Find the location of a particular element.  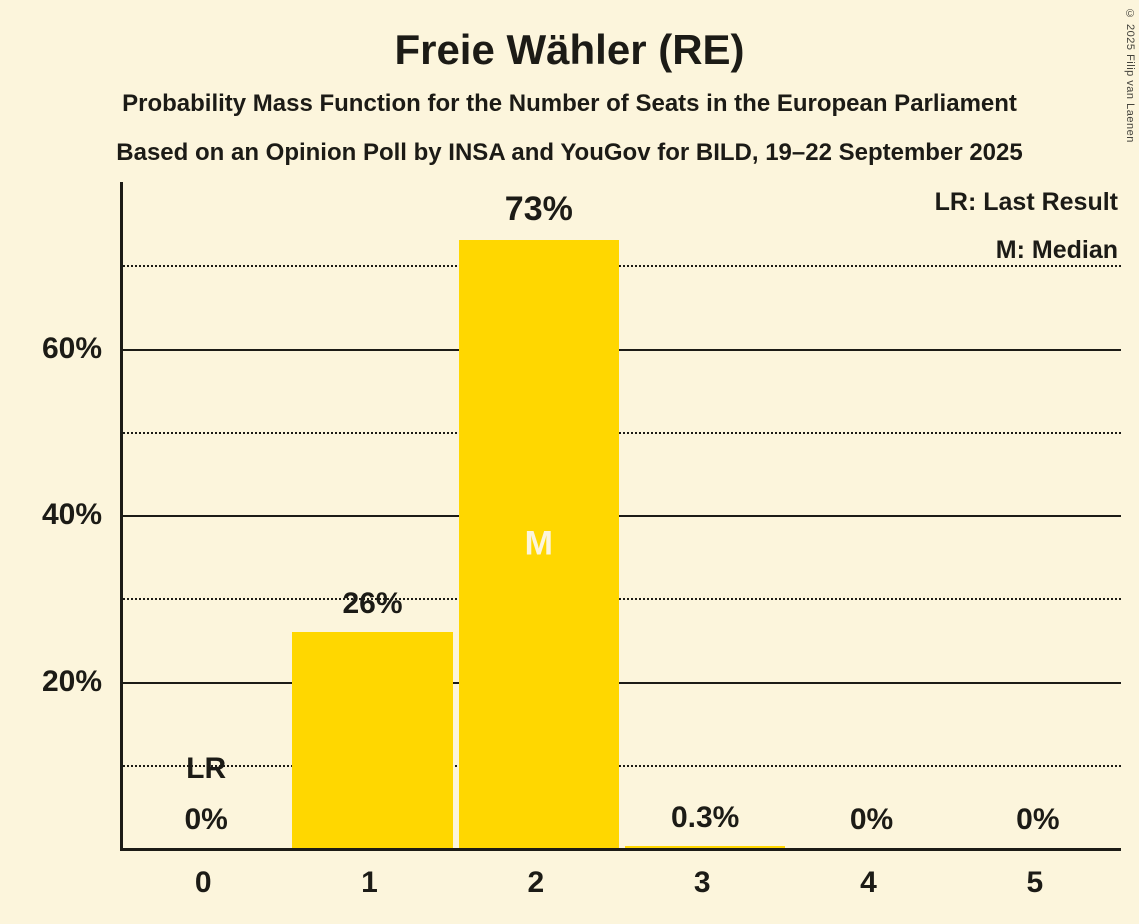

median-marker: M is located at coordinates (538, 543).